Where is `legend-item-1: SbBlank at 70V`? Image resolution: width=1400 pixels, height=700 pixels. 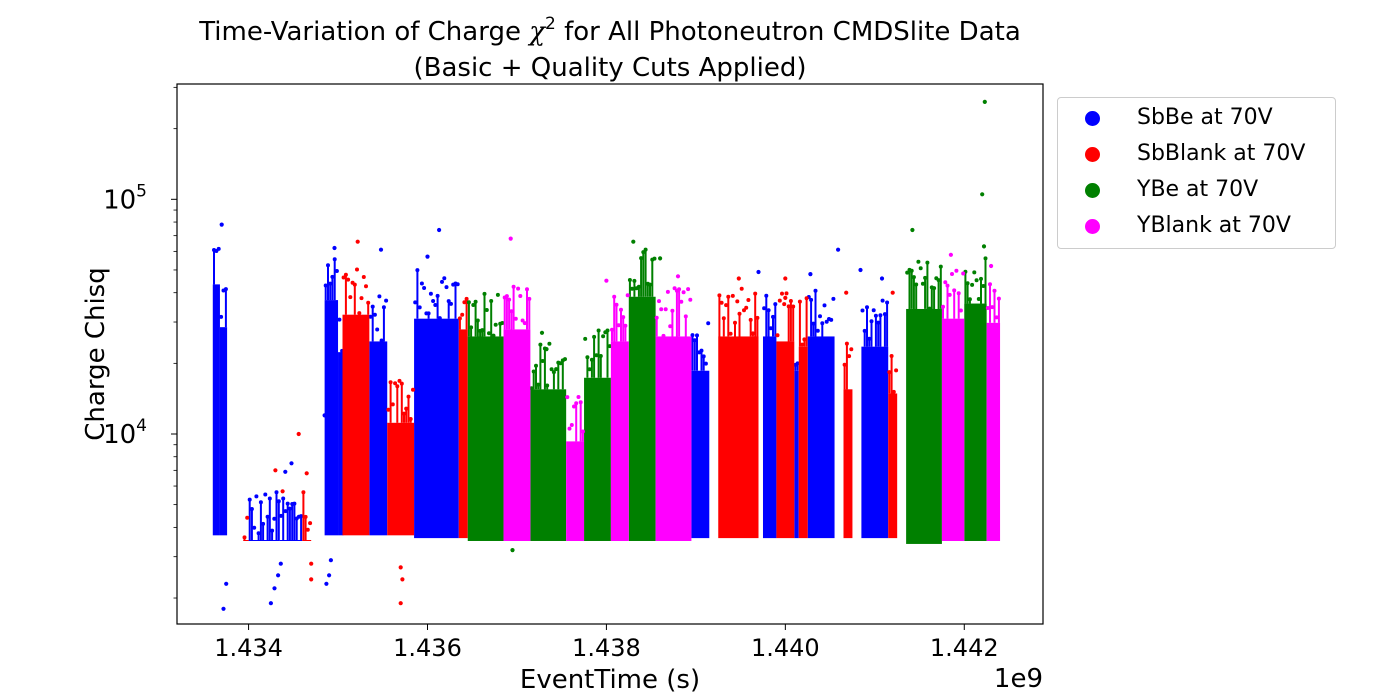
legend-item-1: SbBlank at 70V is located at coordinates (1196, 156).